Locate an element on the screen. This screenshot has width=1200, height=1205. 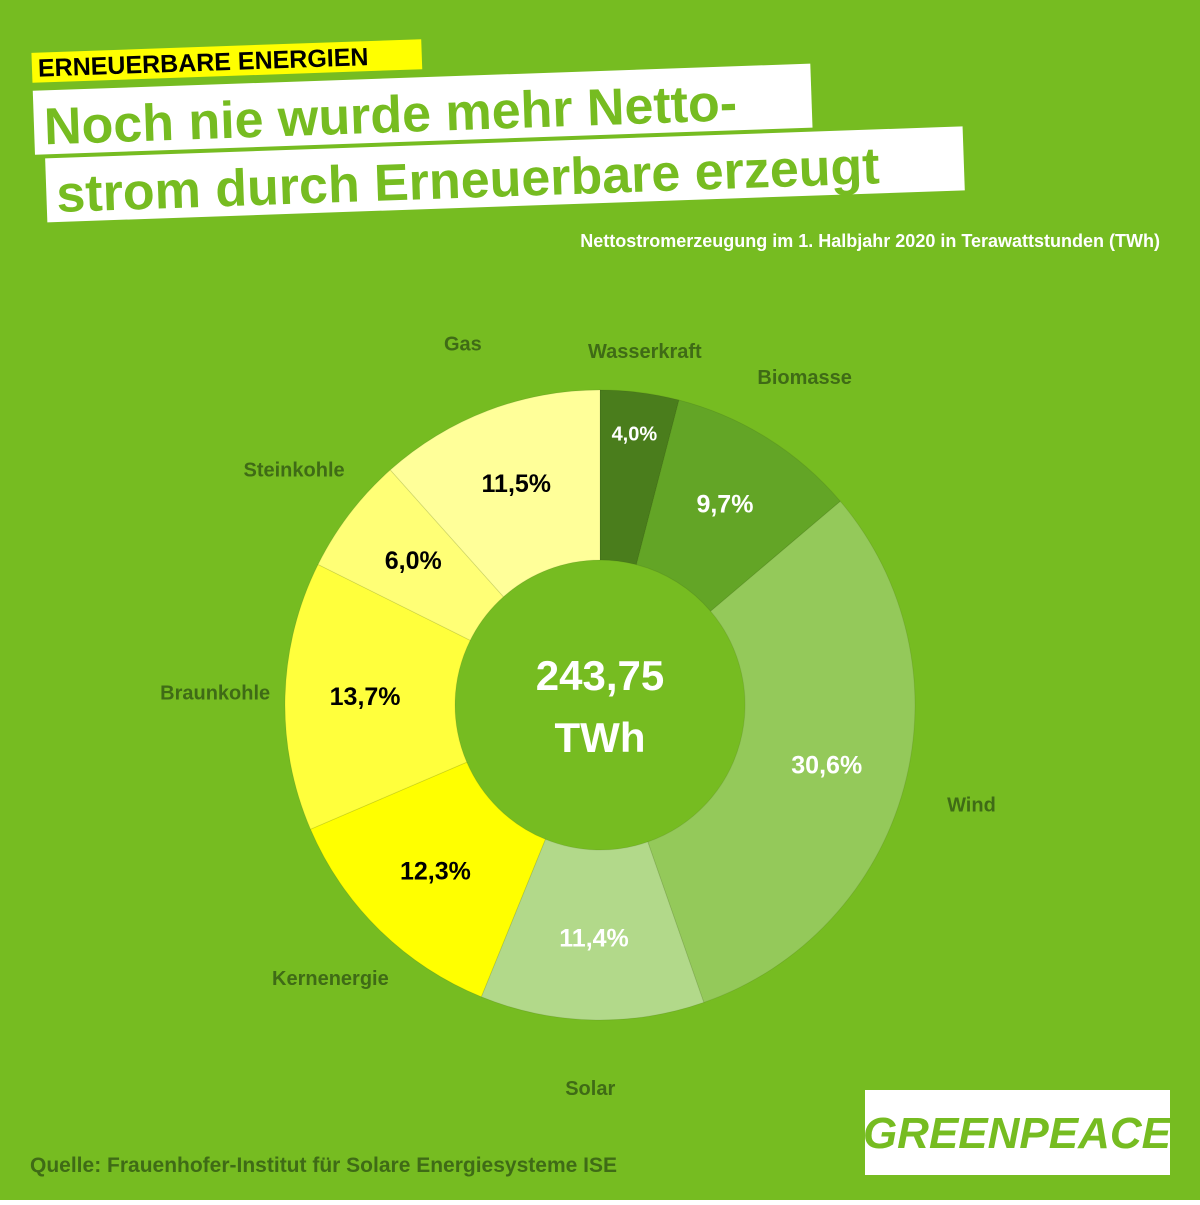
category-label: Braunkohle is located at coordinates (215, 693).